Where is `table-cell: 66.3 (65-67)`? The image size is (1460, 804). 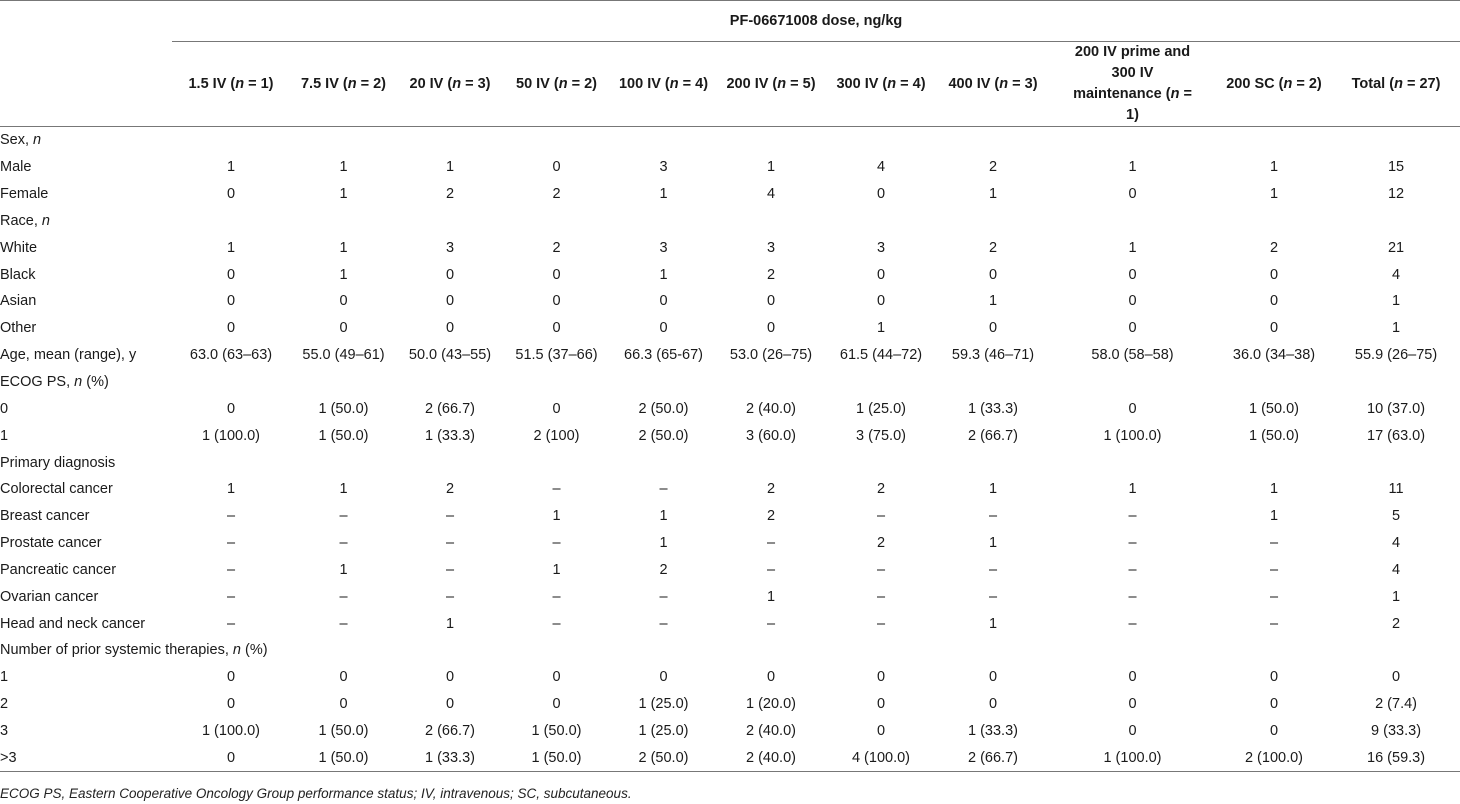
table-cell: 66.3 (65-67) is located at coordinates (663, 355).